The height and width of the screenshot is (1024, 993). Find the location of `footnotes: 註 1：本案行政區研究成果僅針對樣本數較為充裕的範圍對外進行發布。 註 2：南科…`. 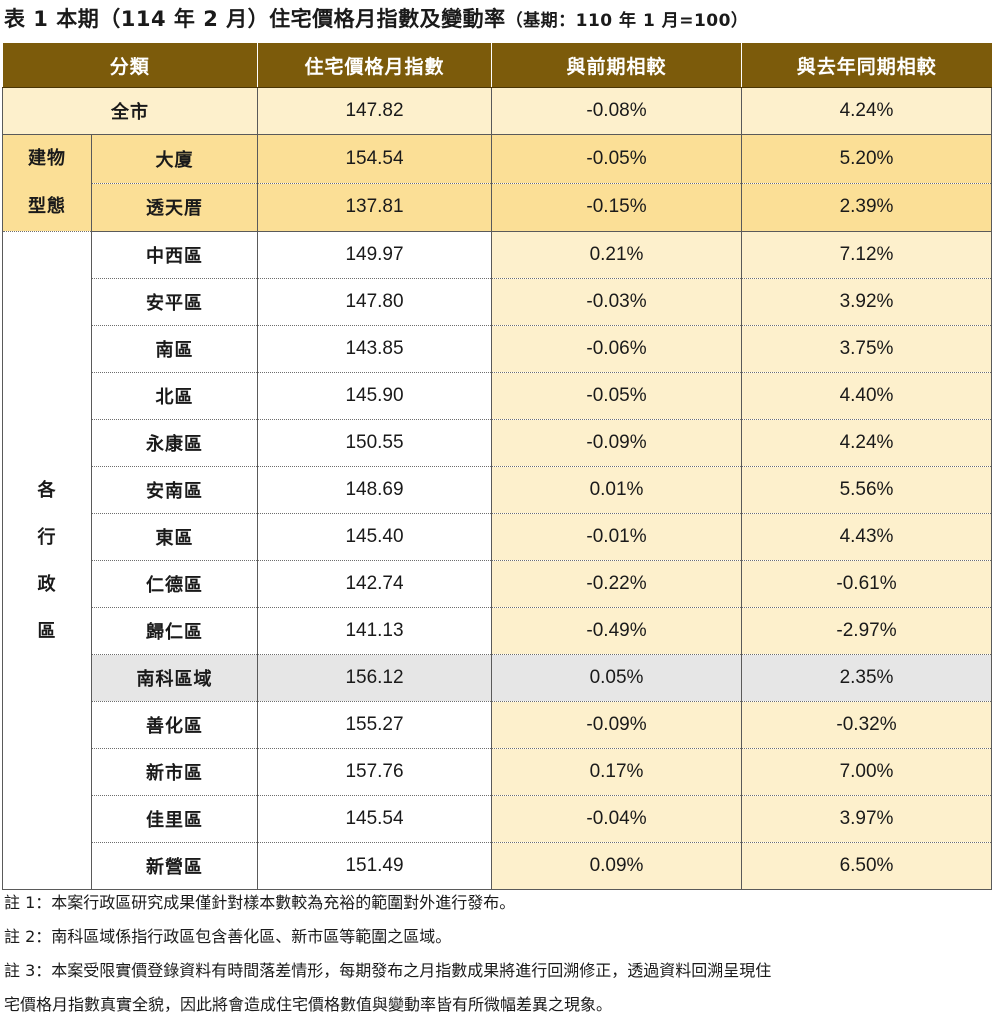

footnotes: 註 1：本案行政區研究成果僅針對樣本數較為充裕的範圍對外進行發布。 註 2：南科… is located at coordinates (496, 954).